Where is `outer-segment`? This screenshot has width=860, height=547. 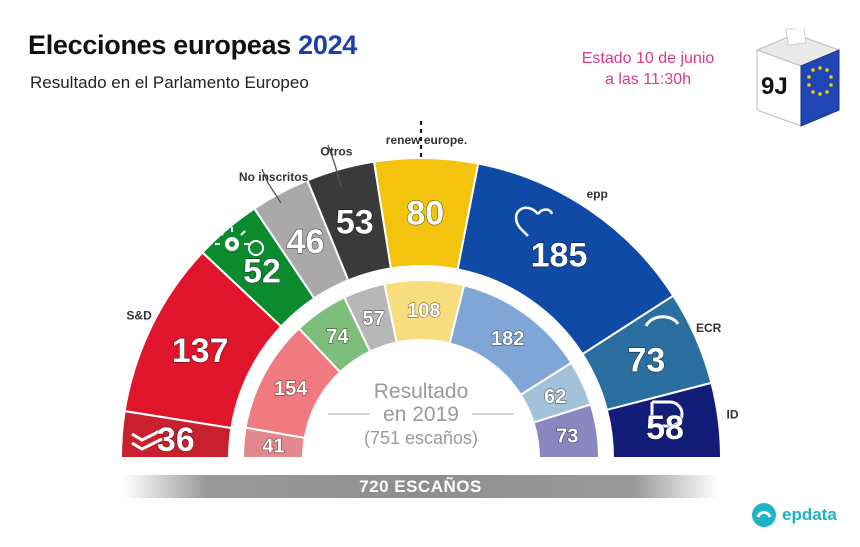
outer-segment is located at coordinates (664, 420).